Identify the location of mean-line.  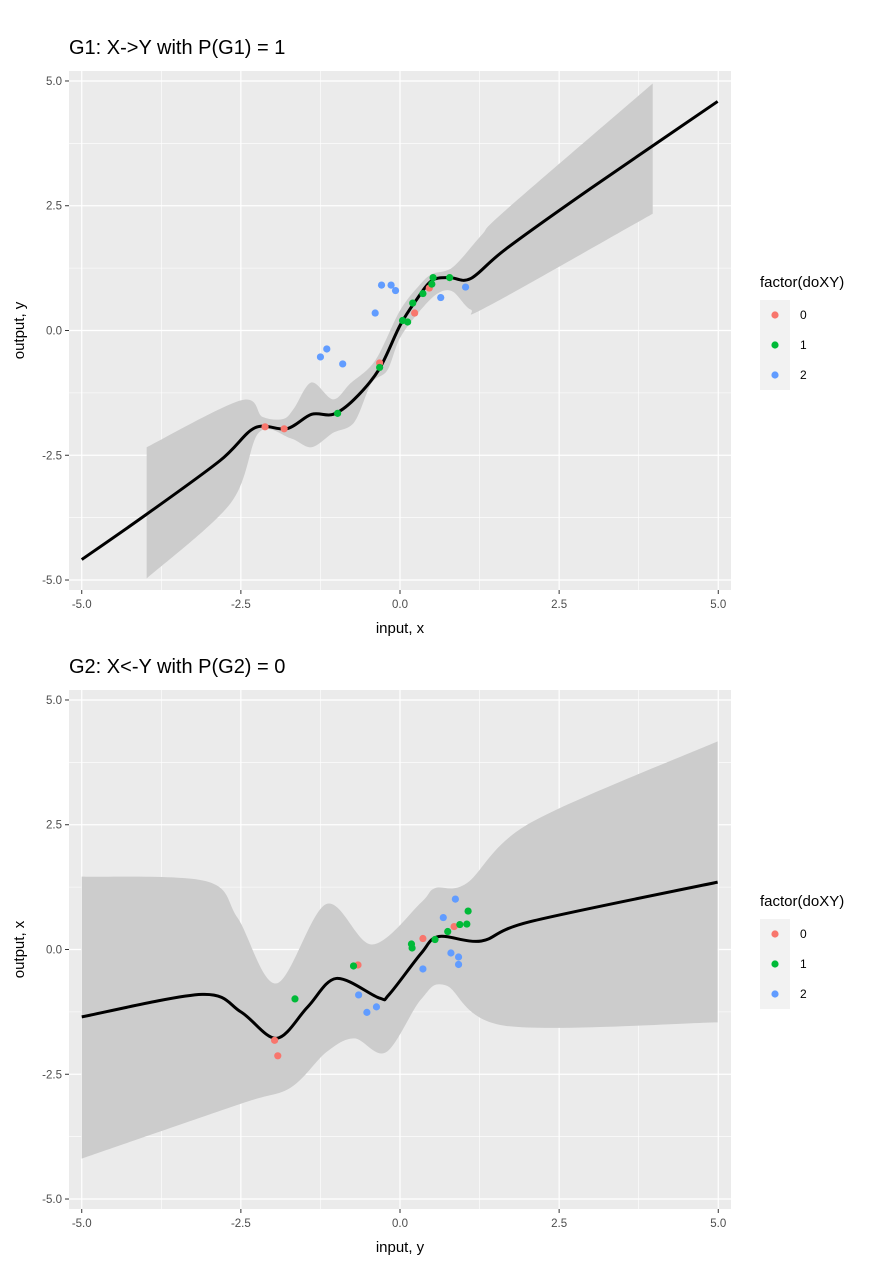
(399, 960).